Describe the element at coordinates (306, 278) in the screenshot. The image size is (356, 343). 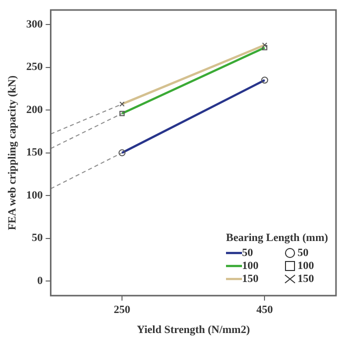
I see `text: 150` at that location.